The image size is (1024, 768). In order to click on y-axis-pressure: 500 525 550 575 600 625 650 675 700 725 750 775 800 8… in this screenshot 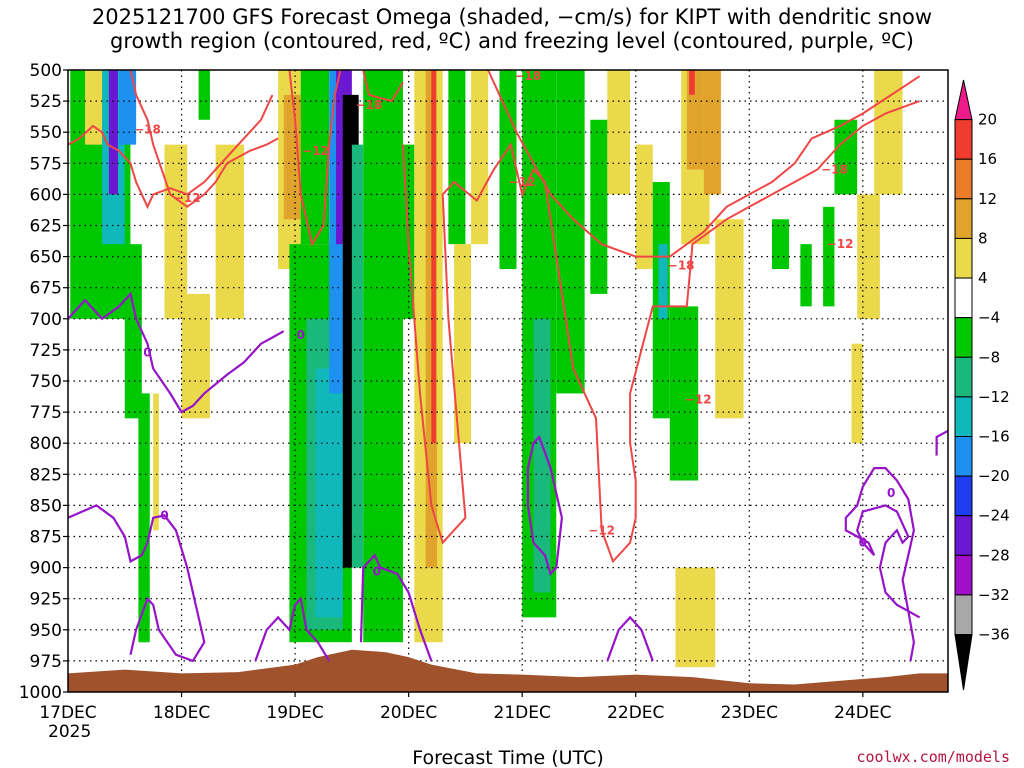, I will do `click(43, 382)`.